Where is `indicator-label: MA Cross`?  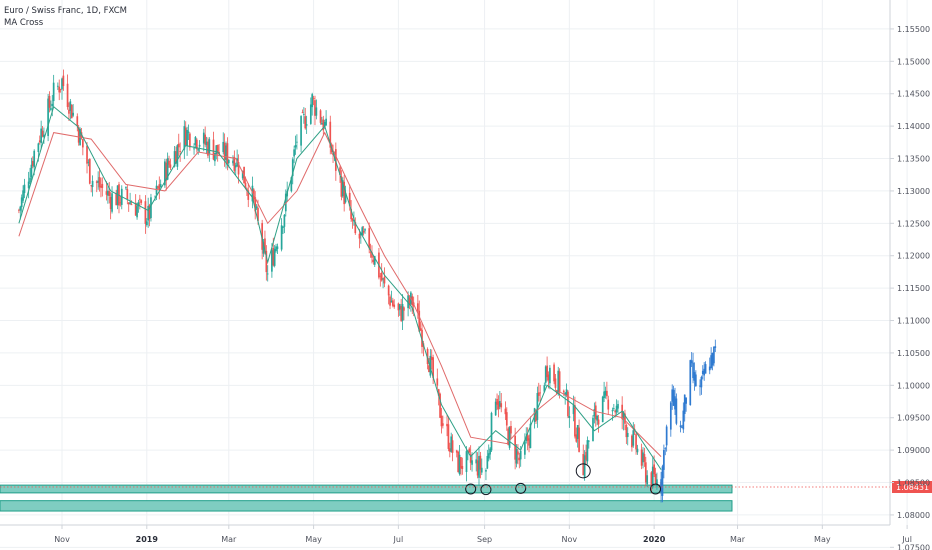
indicator-label: MA Cross is located at coordinates (24, 23).